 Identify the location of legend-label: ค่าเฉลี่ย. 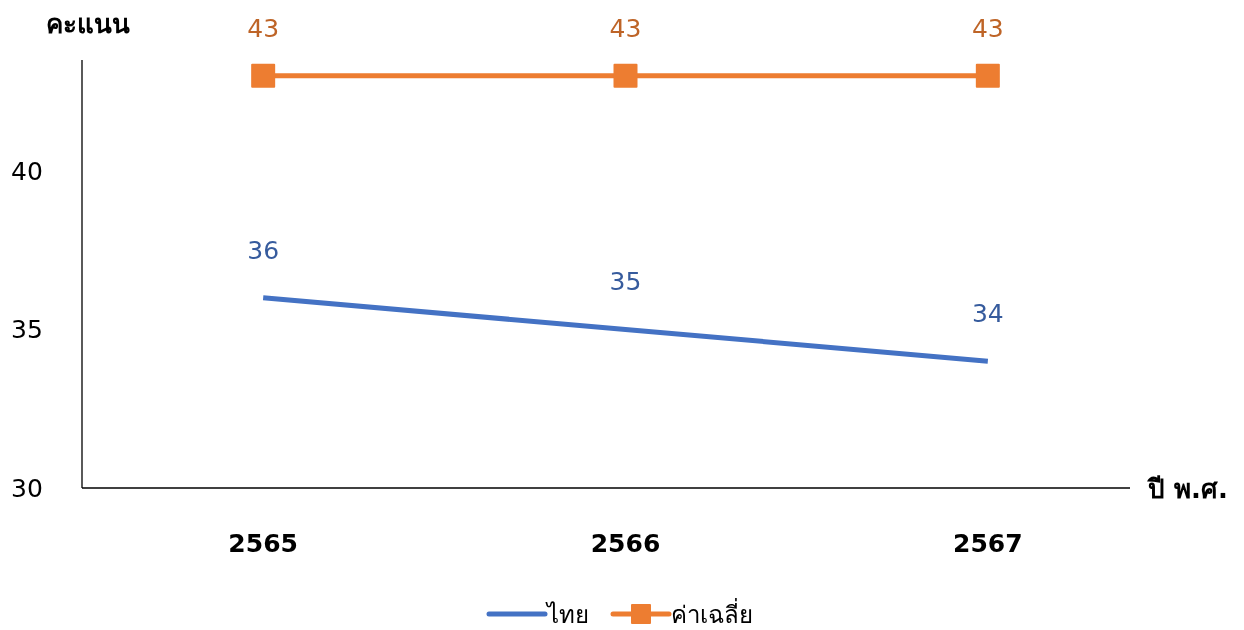
(712, 613).